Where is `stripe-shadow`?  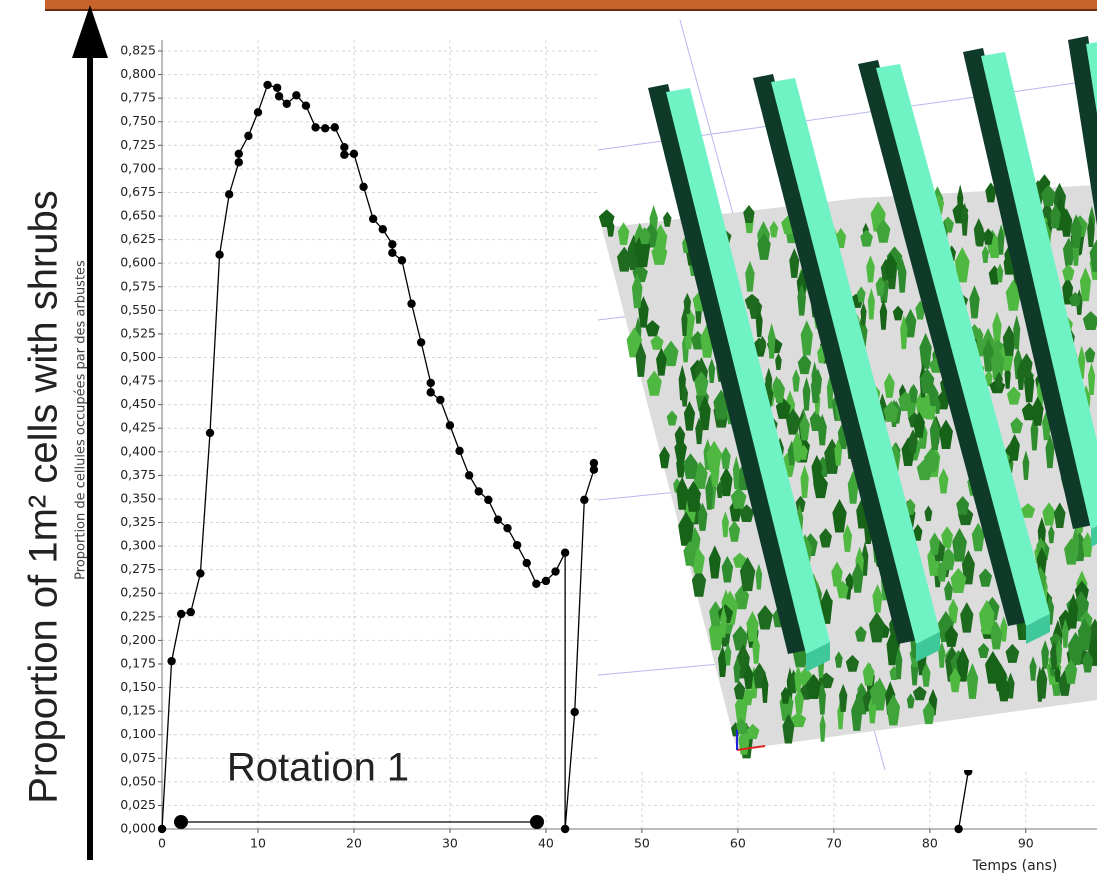 stripe-shadow is located at coordinates (1028, 288).